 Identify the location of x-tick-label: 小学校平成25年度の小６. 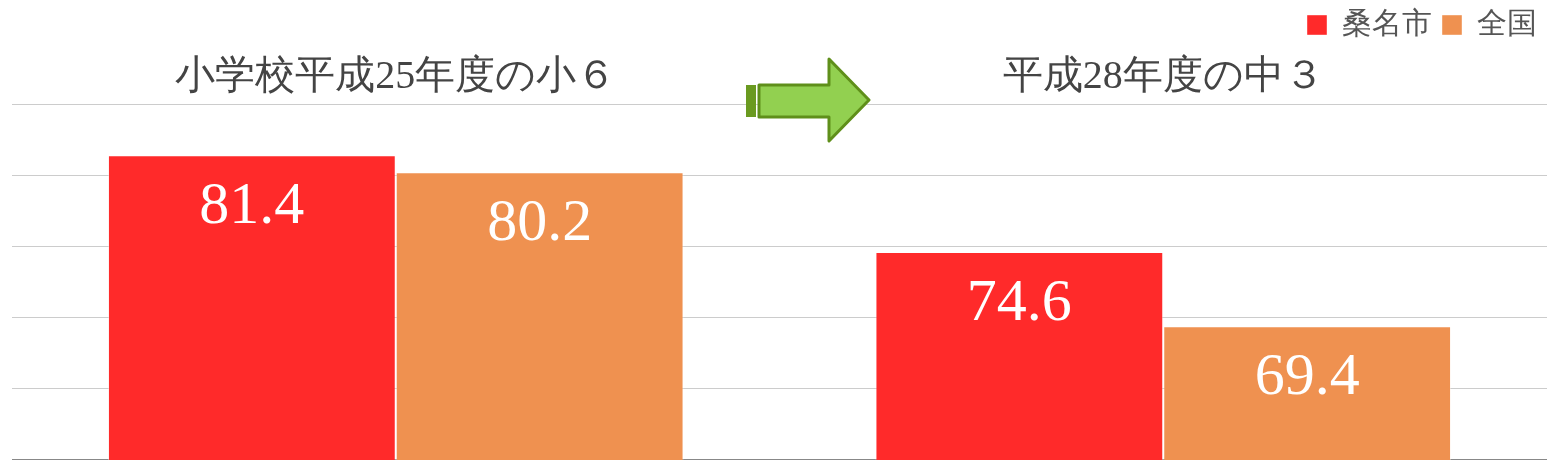
(396, 74).